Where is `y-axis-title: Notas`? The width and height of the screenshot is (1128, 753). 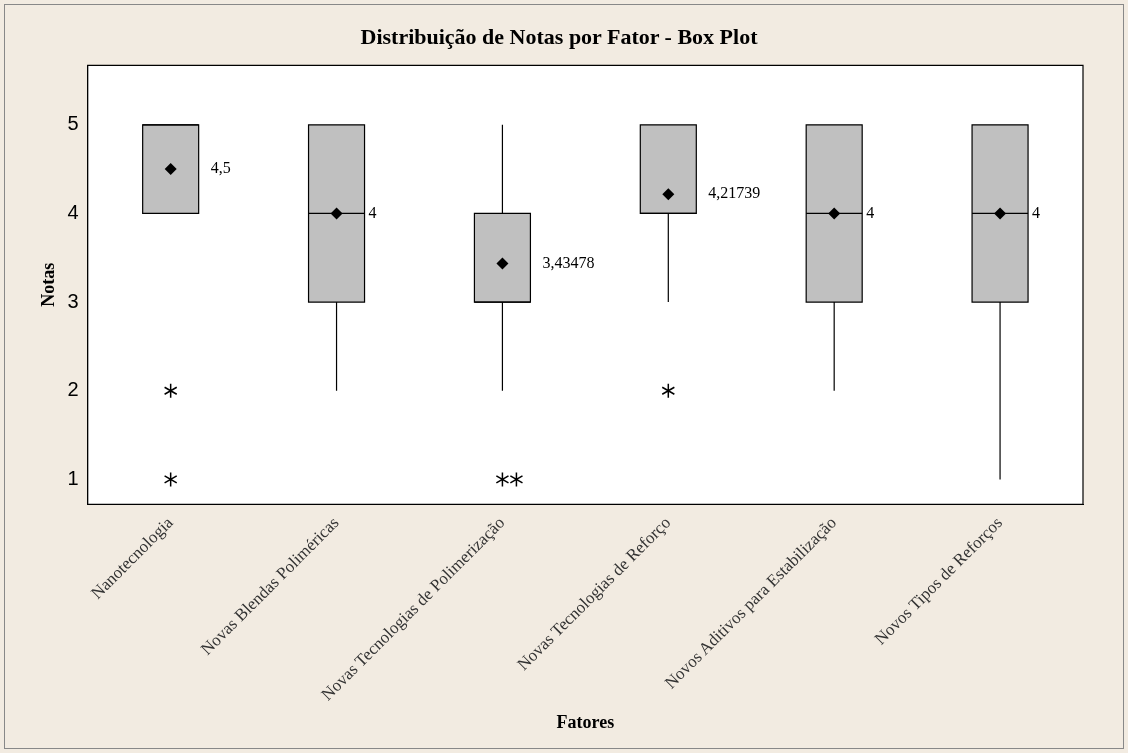
y-axis-title: Notas is located at coordinates (48, 284).